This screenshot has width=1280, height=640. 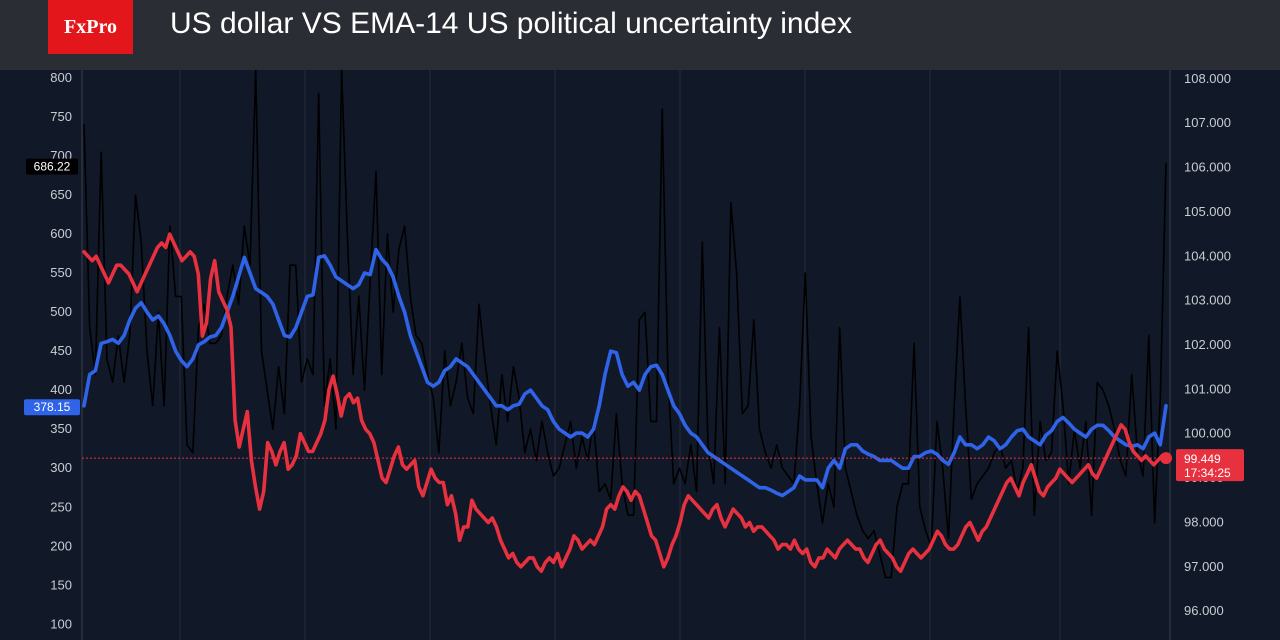 What do you see at coordinates (1207, 78) in the screenshot?
I see `right-tick-label: 108.000` at bounding box center [1207, 78].